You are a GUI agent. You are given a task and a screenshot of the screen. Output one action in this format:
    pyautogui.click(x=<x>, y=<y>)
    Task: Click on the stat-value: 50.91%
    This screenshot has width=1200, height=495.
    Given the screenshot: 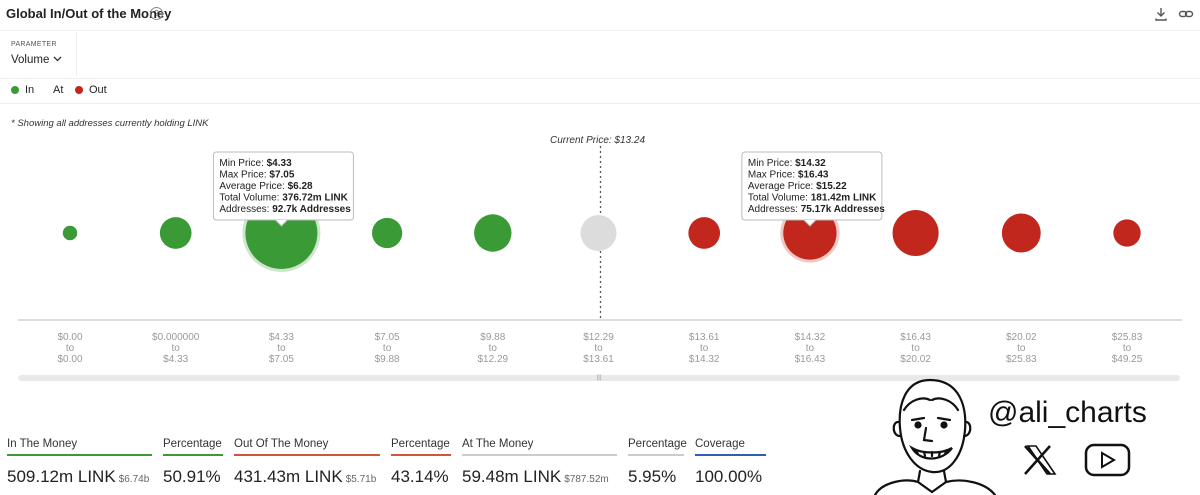 What is the action you would take?
    pyautogui.click(x=192, y=476)
    